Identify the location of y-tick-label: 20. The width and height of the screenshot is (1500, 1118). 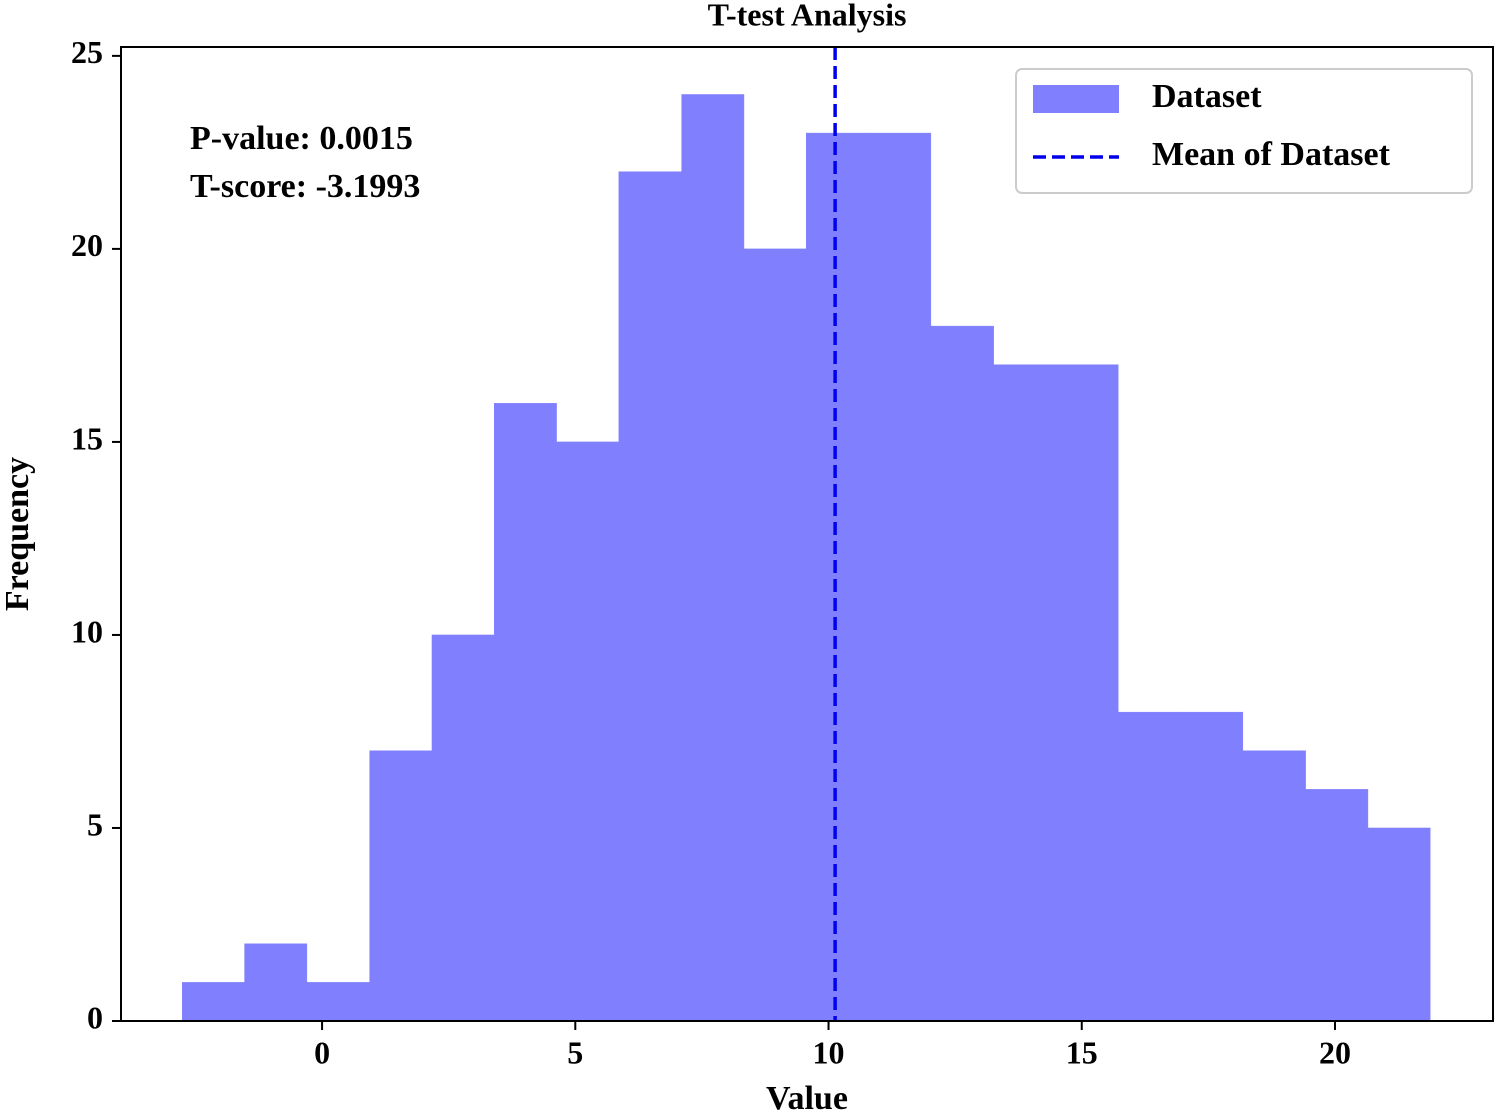
(87, 245).